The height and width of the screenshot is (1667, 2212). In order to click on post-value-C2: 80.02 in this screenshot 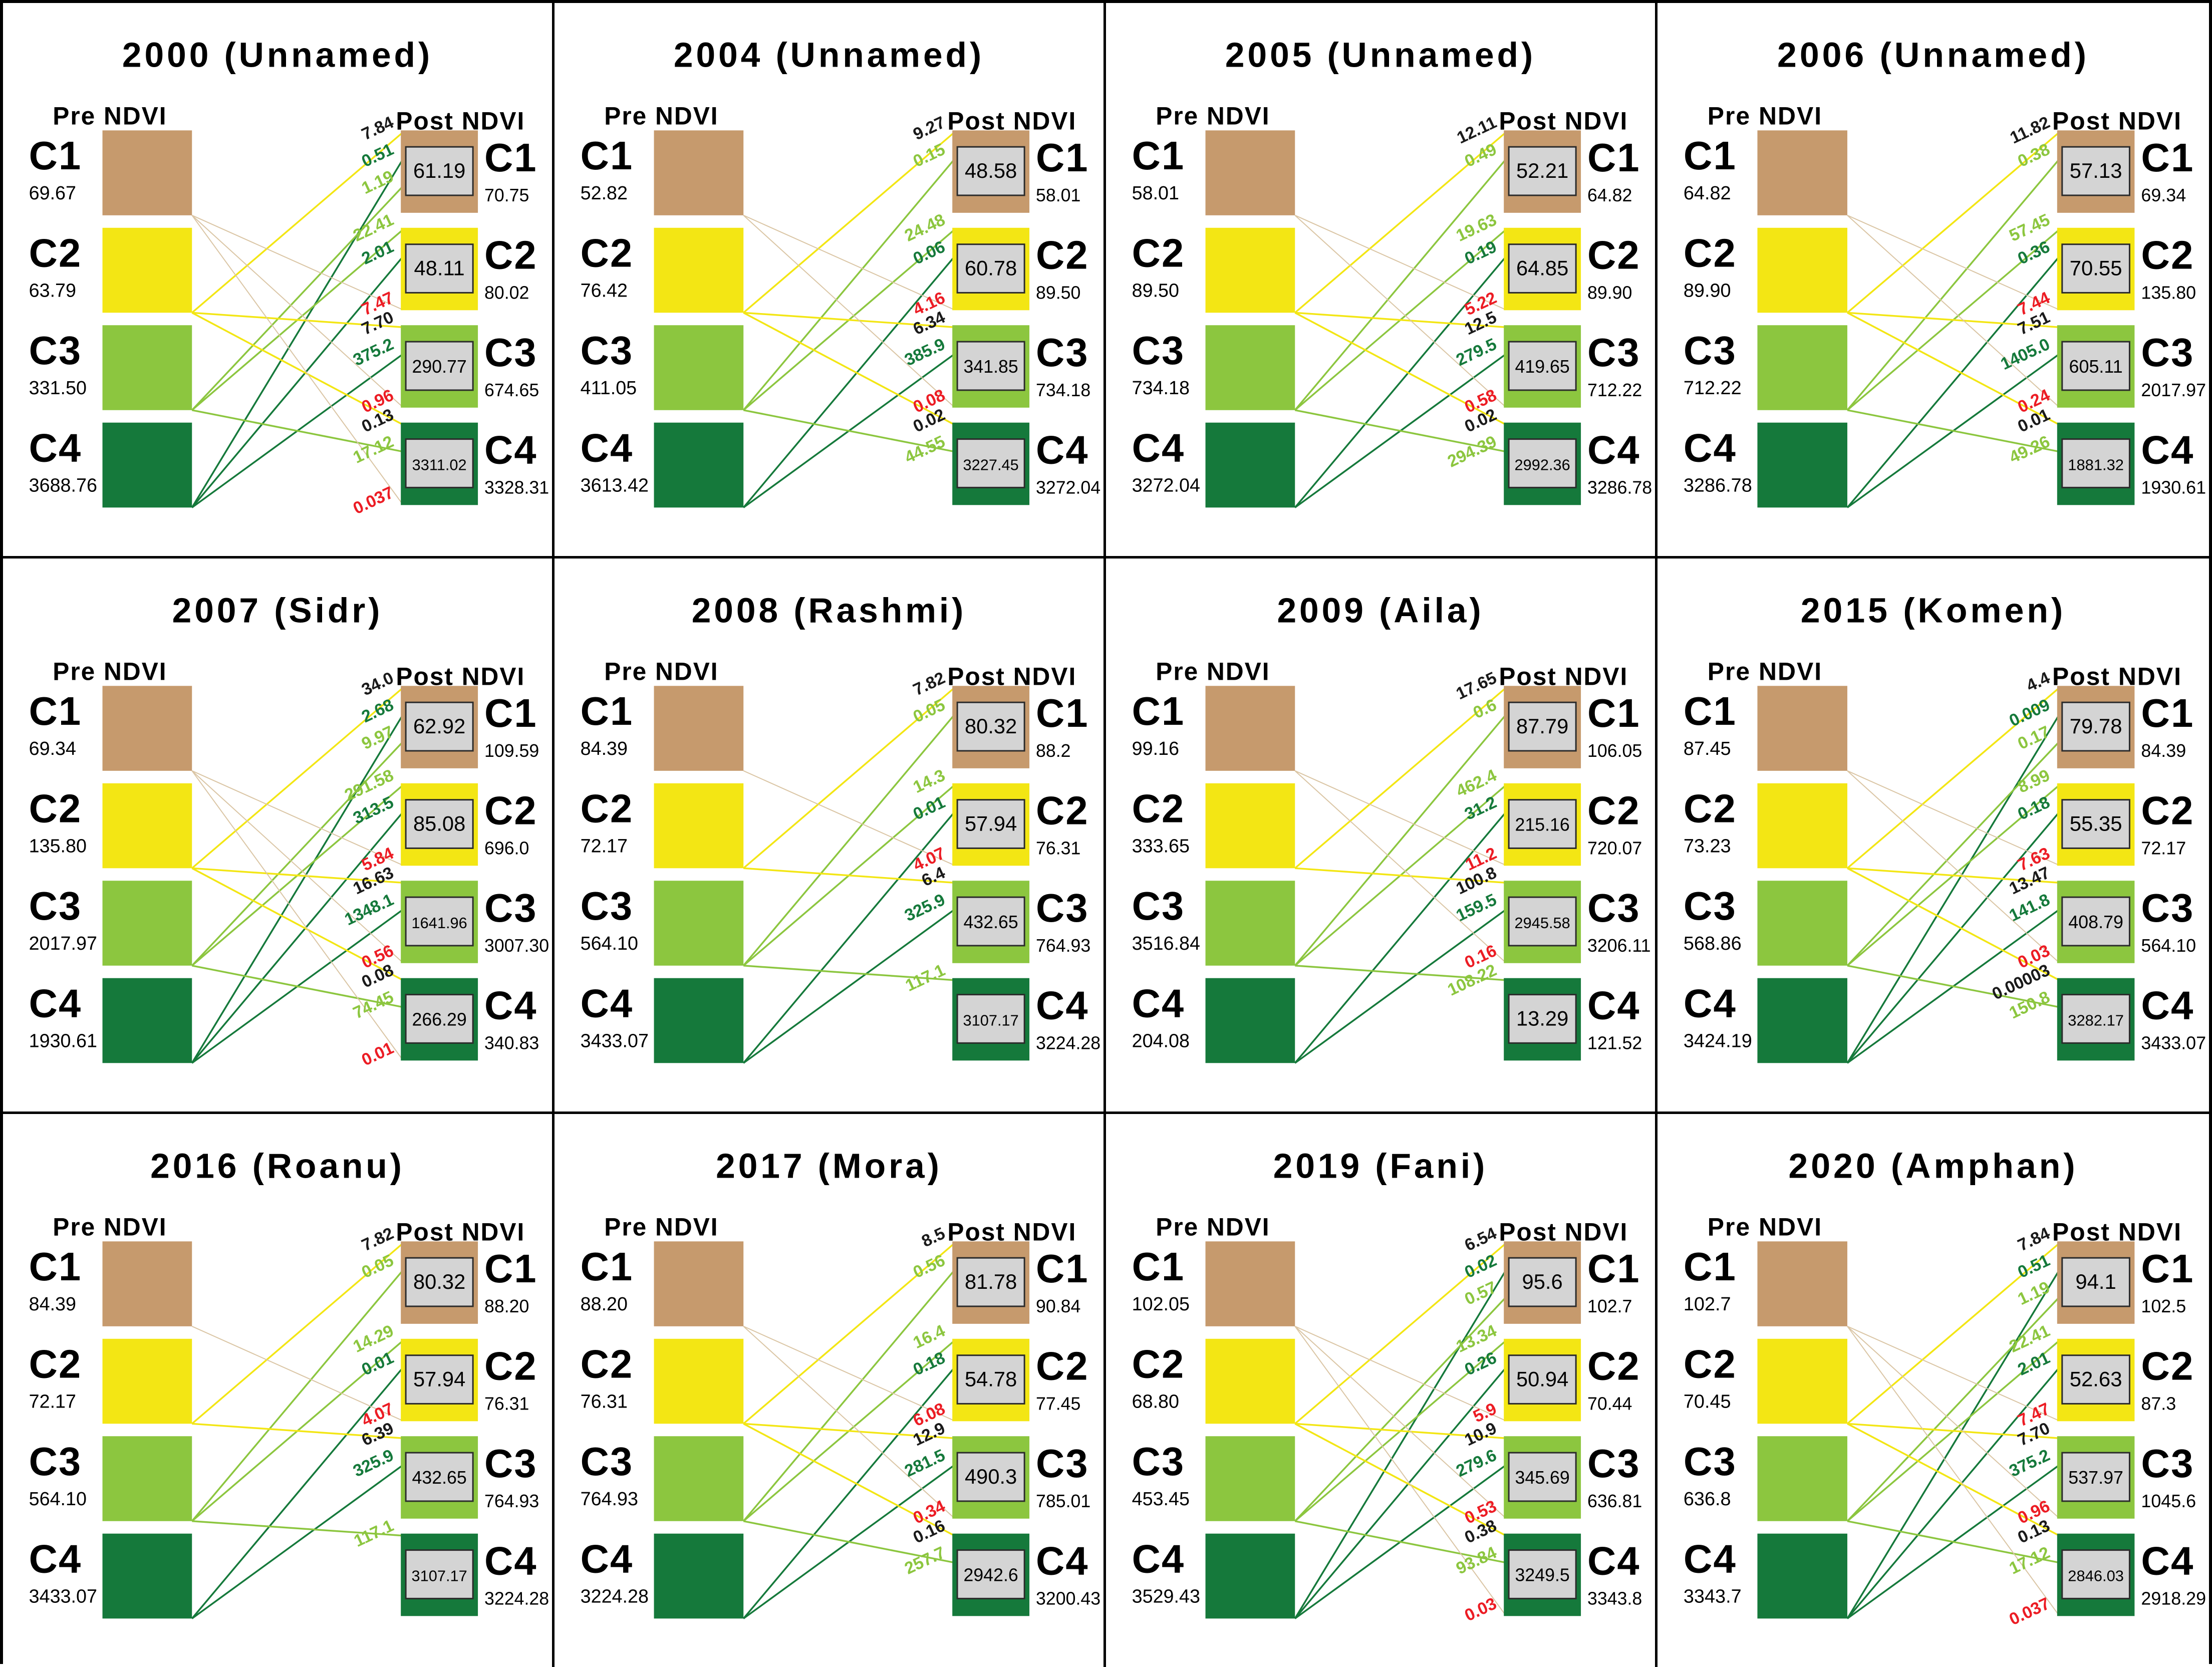, I will do `click(506, 293)`.